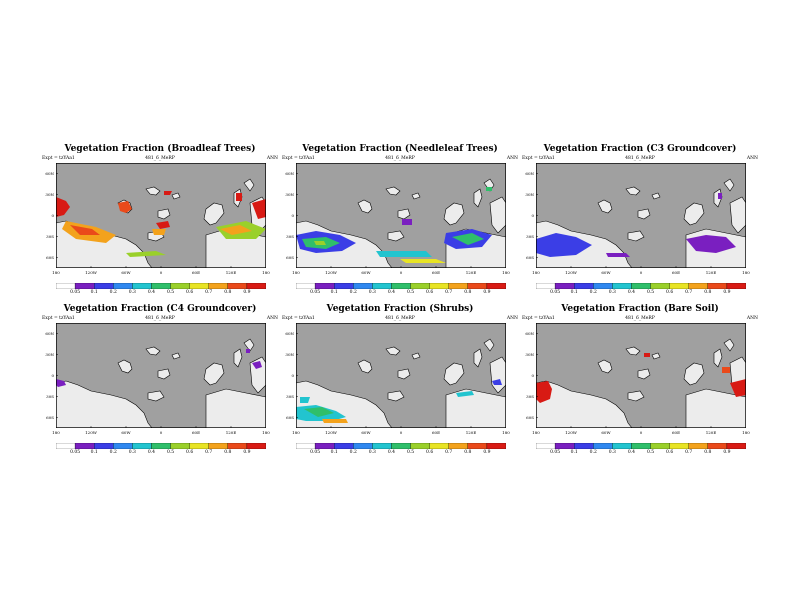 The height and width of the screenshot is (600, 800). Describe the element at coordinates (160, 149) in the screenshot. I see `panel-title: Vegetation Fraction (Broadleaf Trees)` at that location.